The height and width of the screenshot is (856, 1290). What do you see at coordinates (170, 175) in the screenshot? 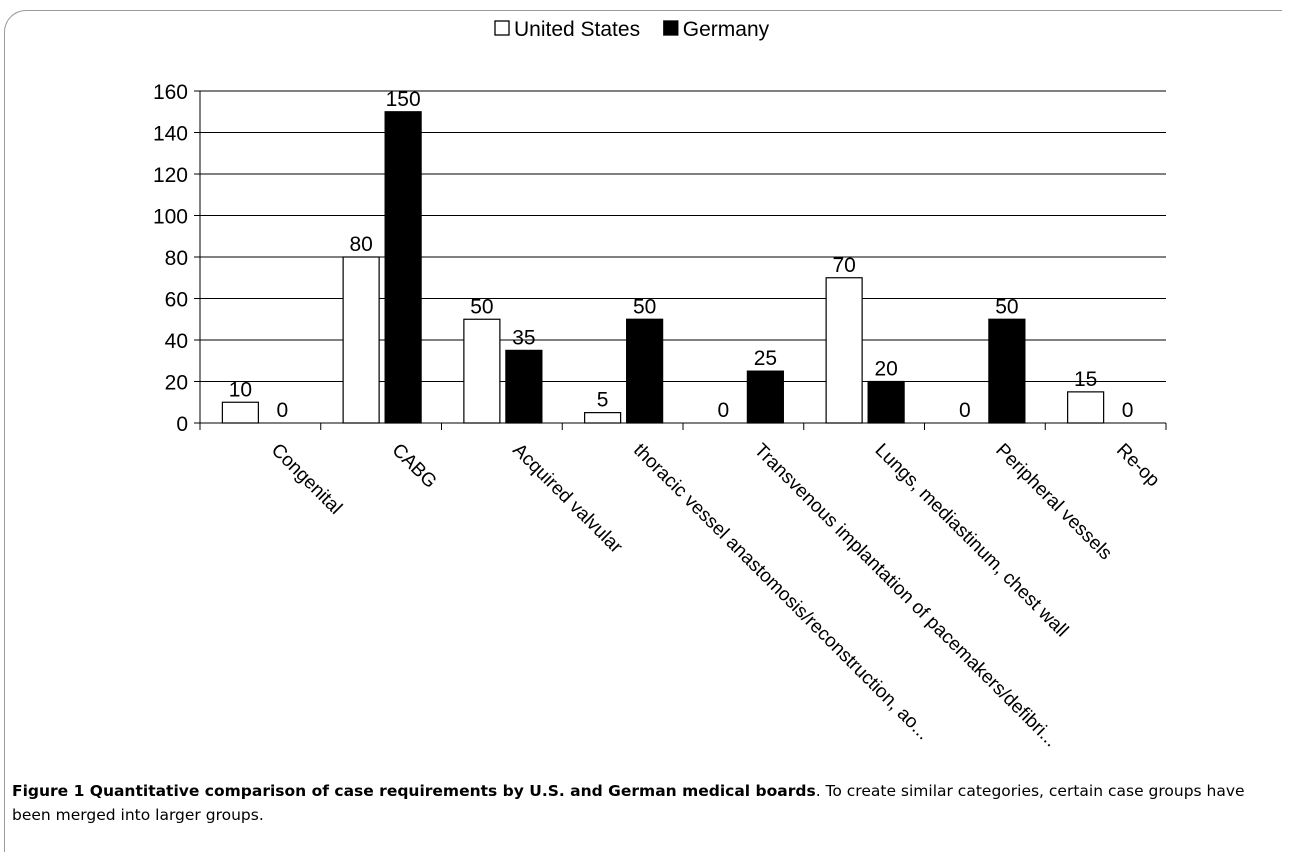
I see `y-tick-label: 120` at bounding box center [170, 175].